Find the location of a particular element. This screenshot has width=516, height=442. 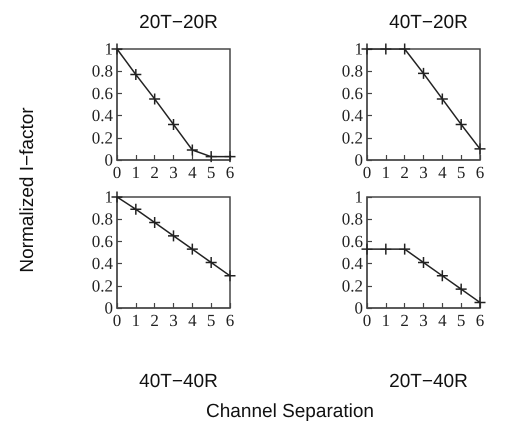

text: 20T−40R is located at coordinates (428, 381).